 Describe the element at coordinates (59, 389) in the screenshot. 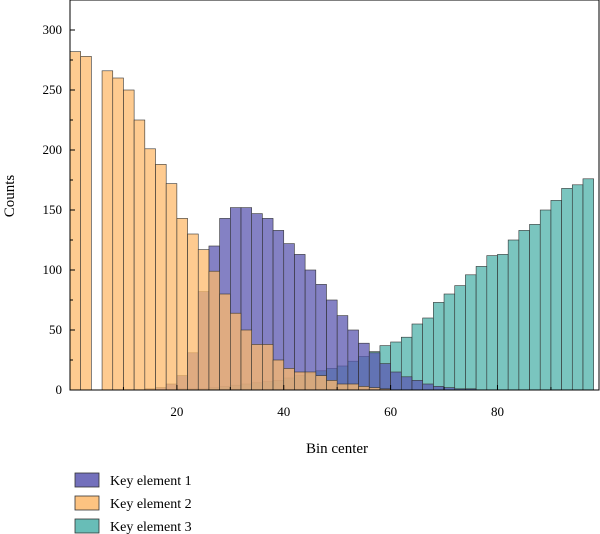

I see `y-tick-label: 0` at that location.